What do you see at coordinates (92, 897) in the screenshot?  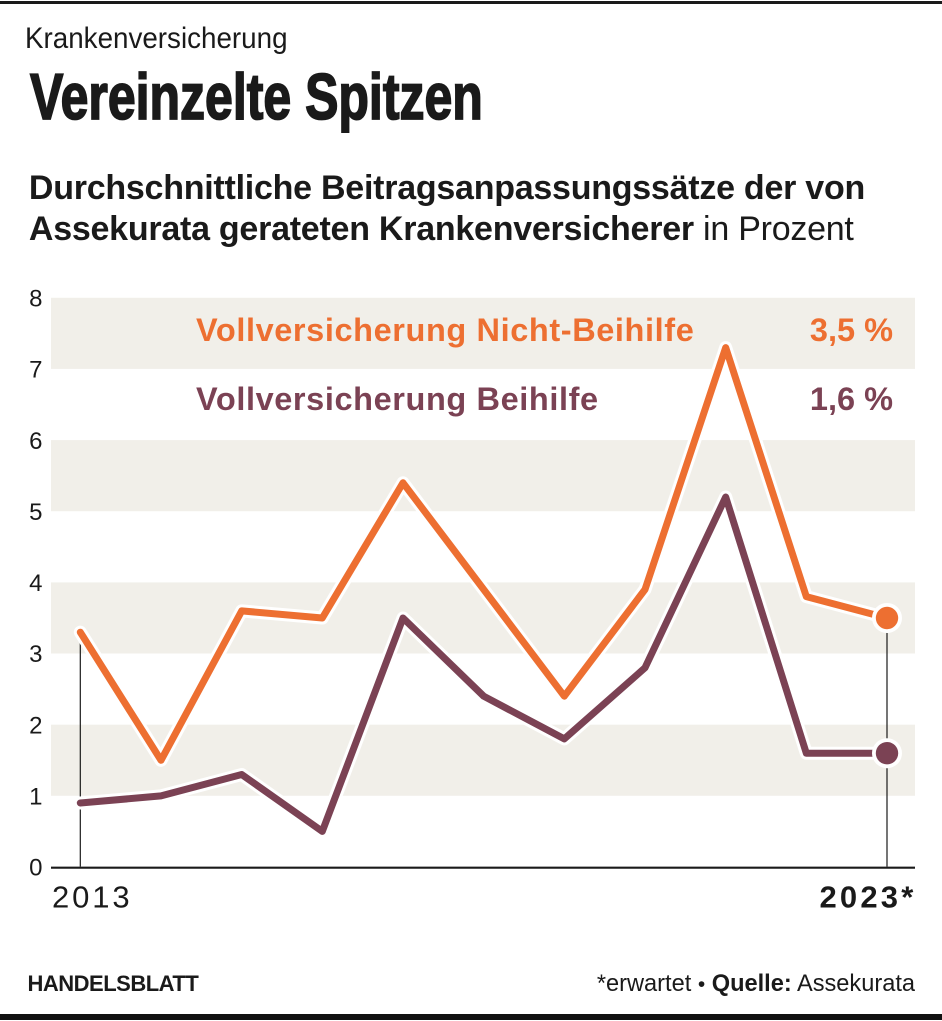 I see `svg-text: 2013` at bounding box center [92, 897].